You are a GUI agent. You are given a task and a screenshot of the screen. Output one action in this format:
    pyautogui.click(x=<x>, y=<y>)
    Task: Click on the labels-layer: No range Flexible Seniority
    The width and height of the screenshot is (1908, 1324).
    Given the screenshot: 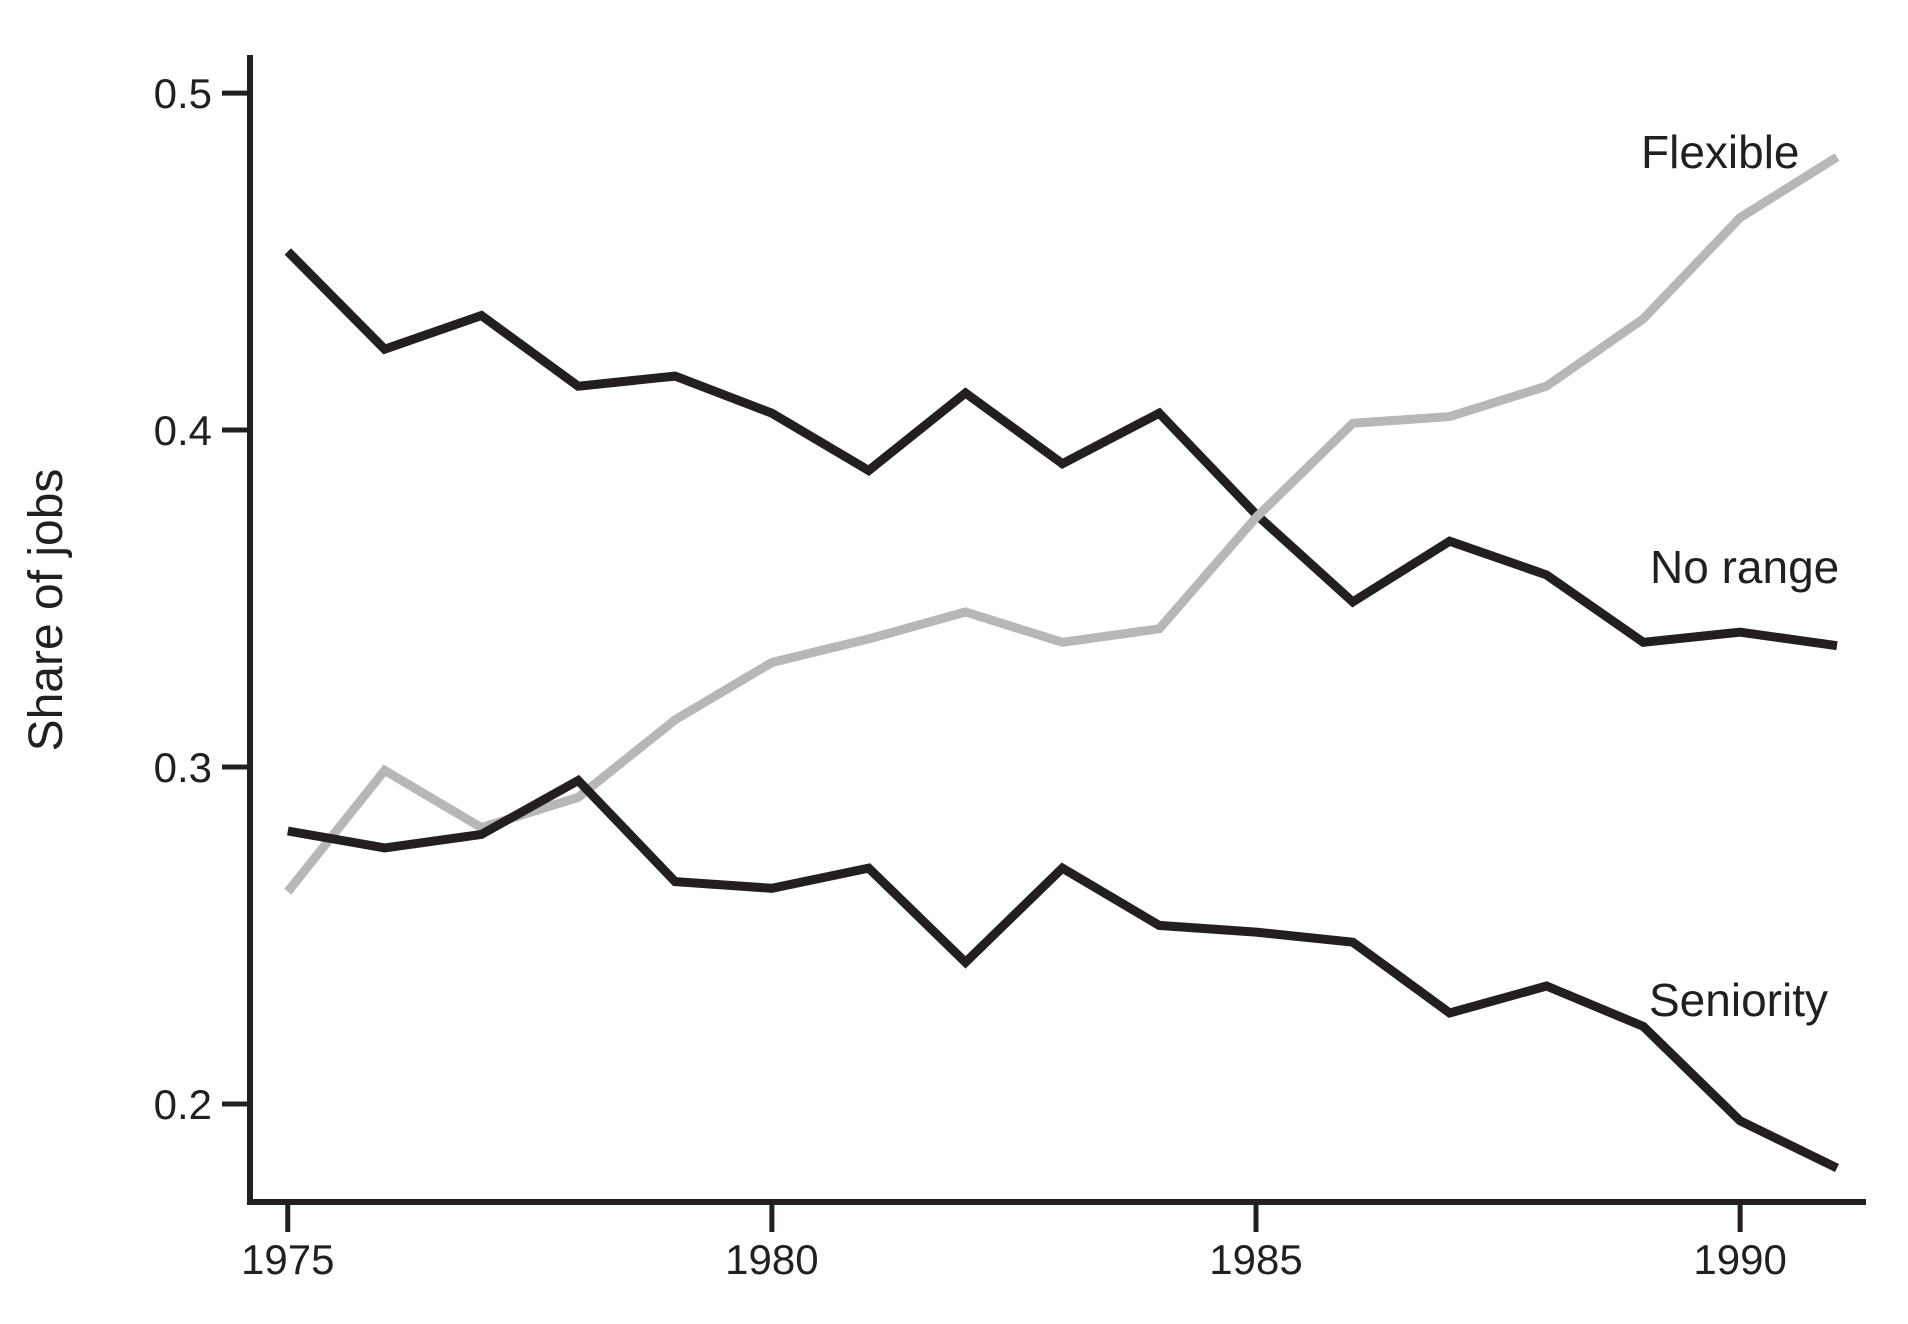 What is the action you would take?
    pyautogui.click(x=1740, y=576)
    